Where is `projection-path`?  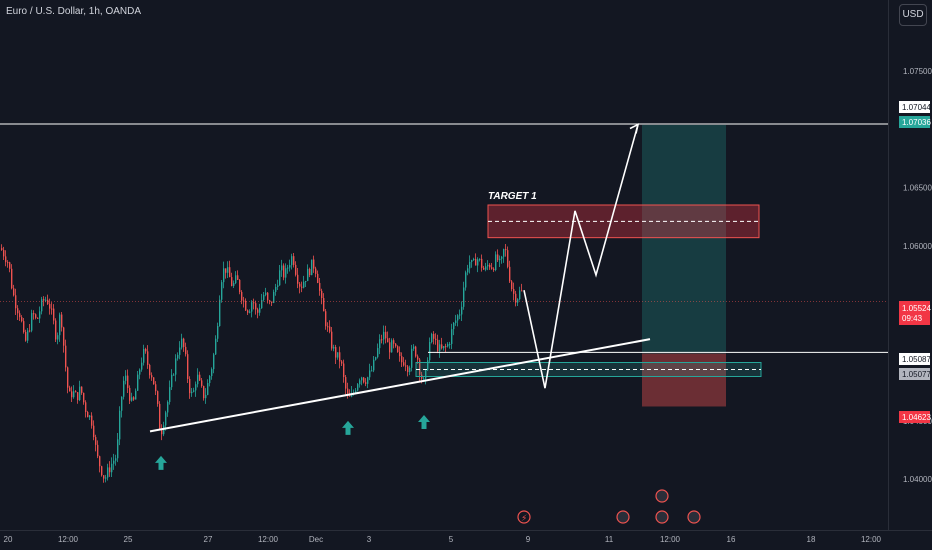 projection-path is located at coordinates (581, 256).